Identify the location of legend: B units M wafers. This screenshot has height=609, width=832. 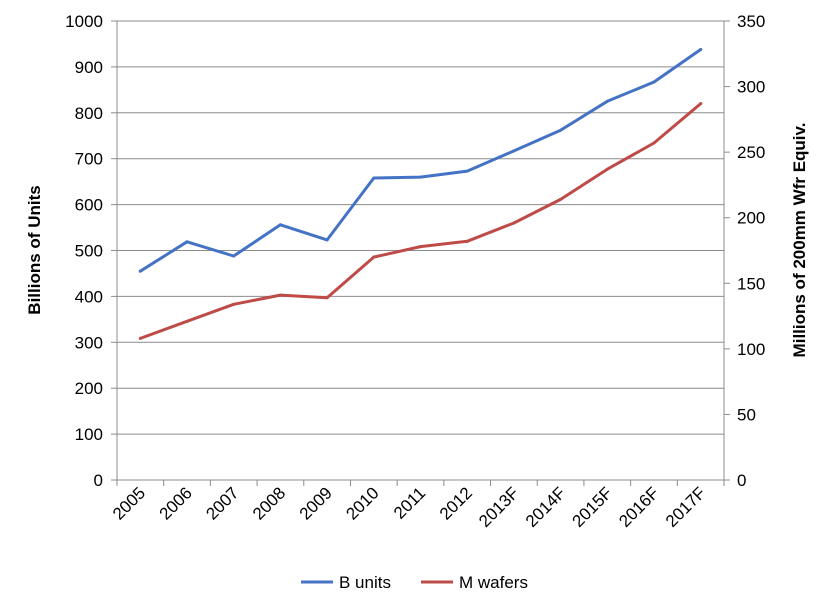
(414, 582).